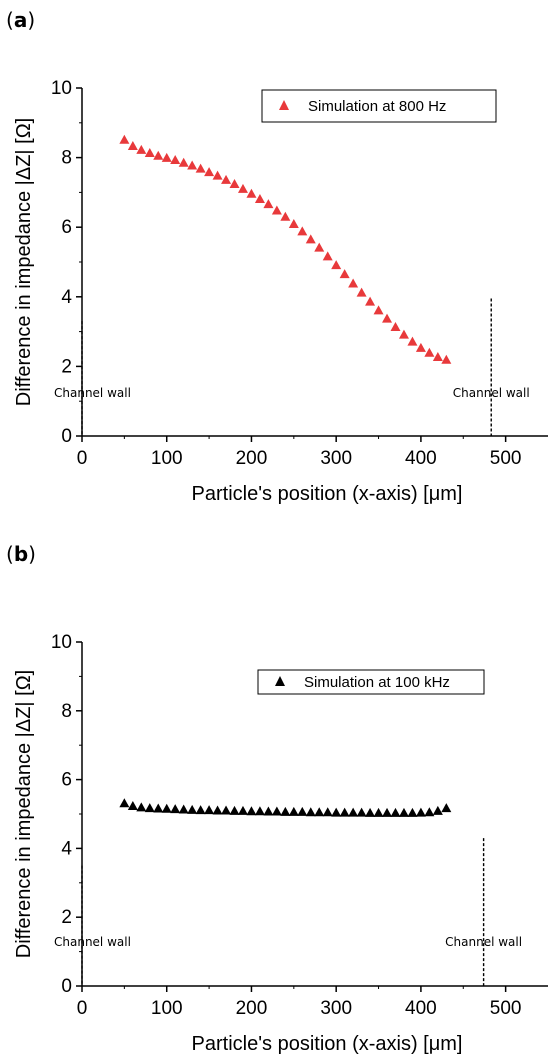 The height and width of the screenshot is (1063, 552). What do you see at coordinates (66, 848) in the screenshot?
I see `y-tick-label: 4` at bounding box center [66, 848].